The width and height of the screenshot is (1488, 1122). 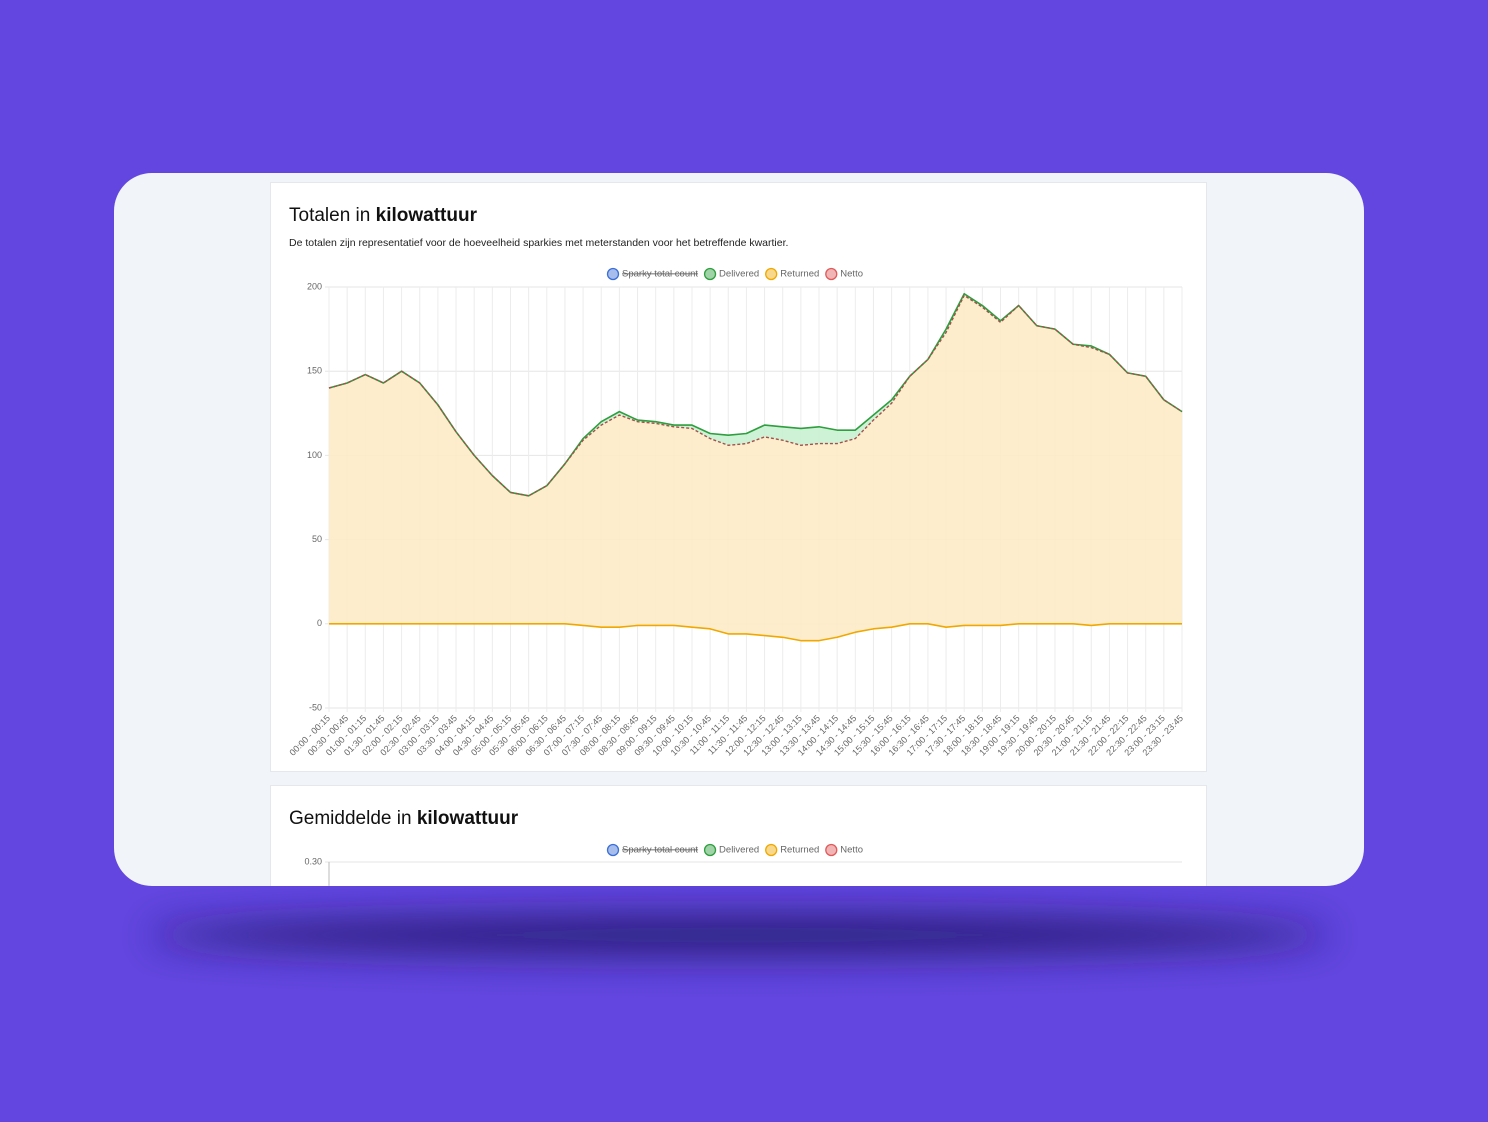 What do you see at coordinates (314, 455) in the screenshot?
I see `y-tick-label: 100` at bounding box center [314, 455].